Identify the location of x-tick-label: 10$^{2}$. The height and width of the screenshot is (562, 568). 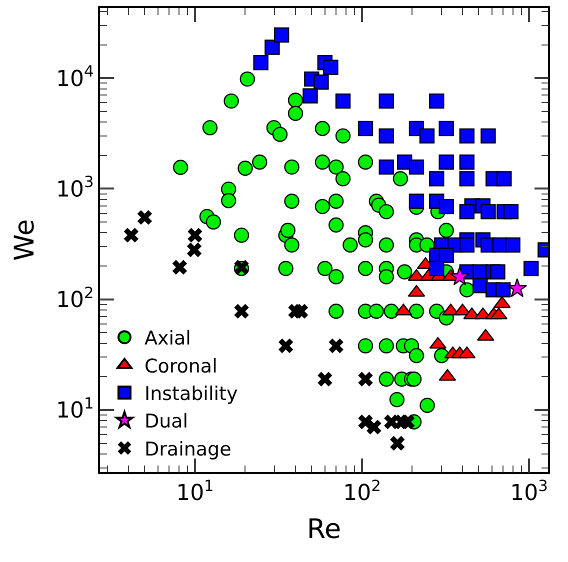
(362, 491).